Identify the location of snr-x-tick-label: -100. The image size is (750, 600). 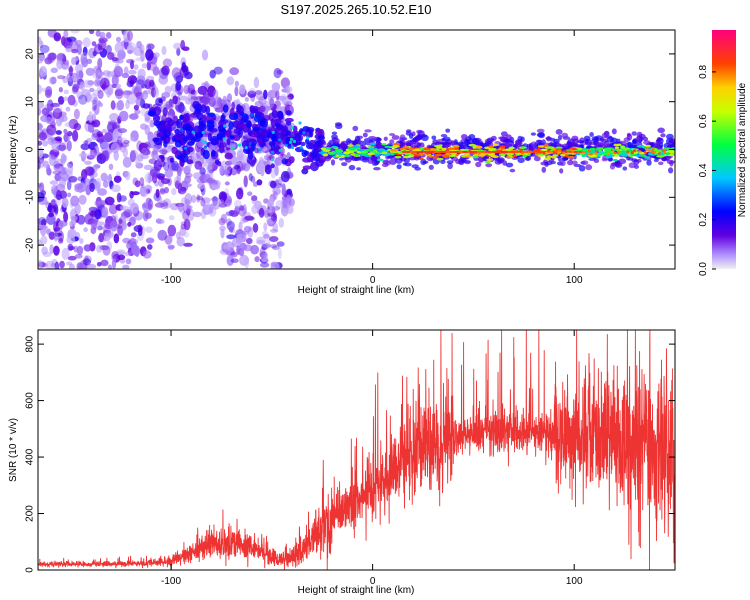
(171, 581).